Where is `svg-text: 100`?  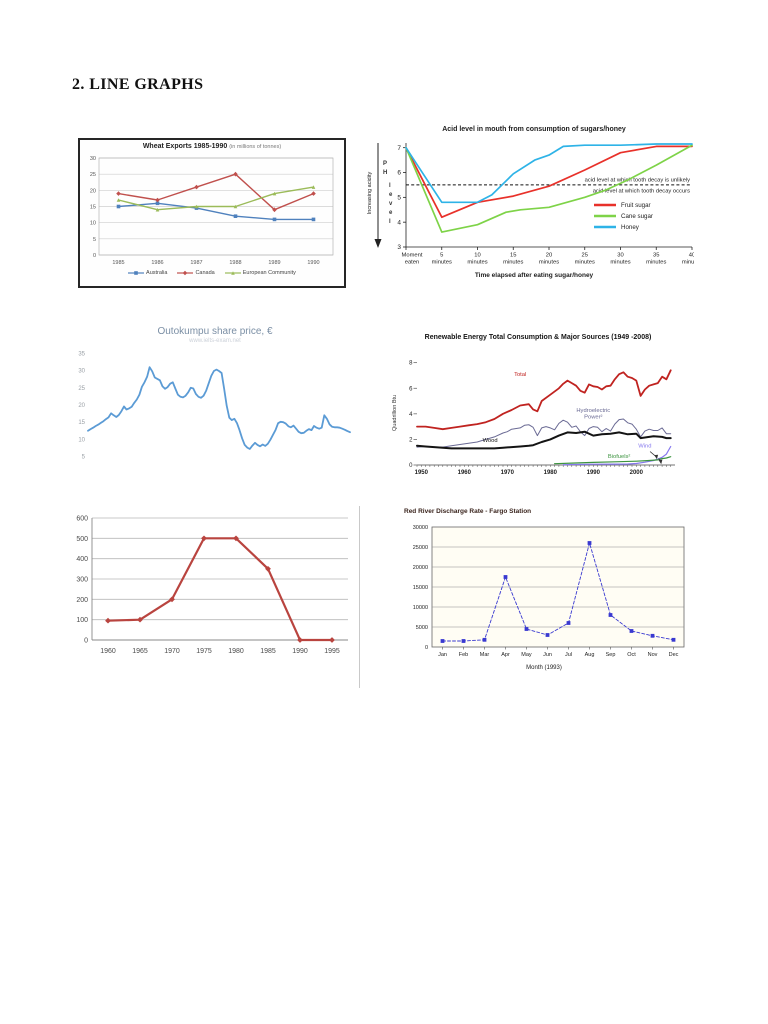 svg-text: 100 is located at coordinates (82, 620).